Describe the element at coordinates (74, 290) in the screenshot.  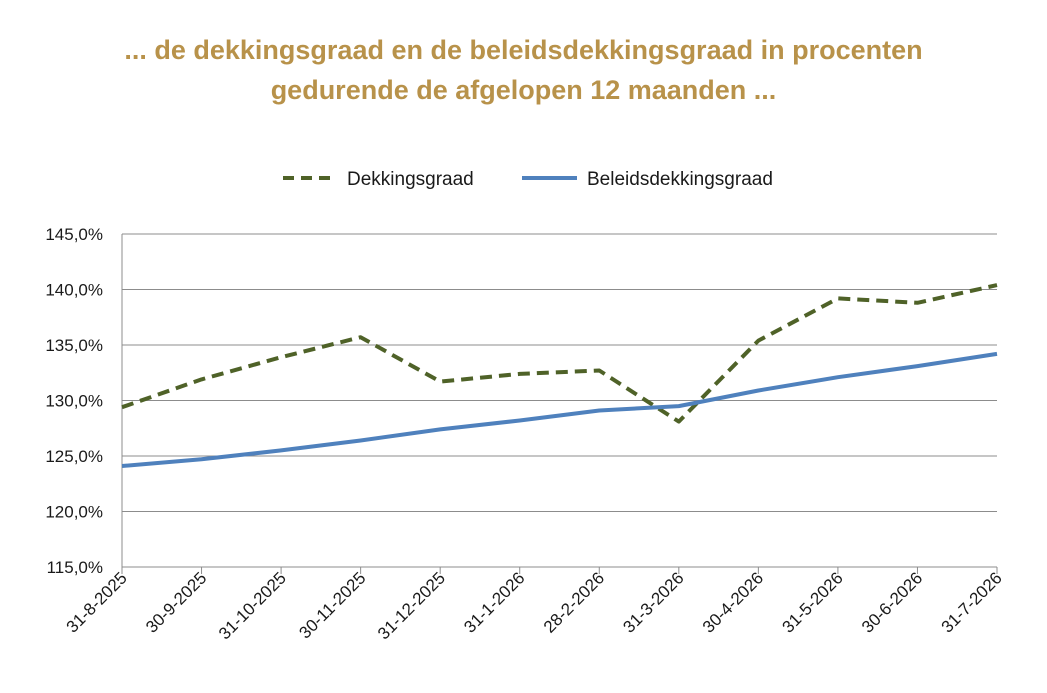
I see `y-tick-label: 140,0%` at that location.